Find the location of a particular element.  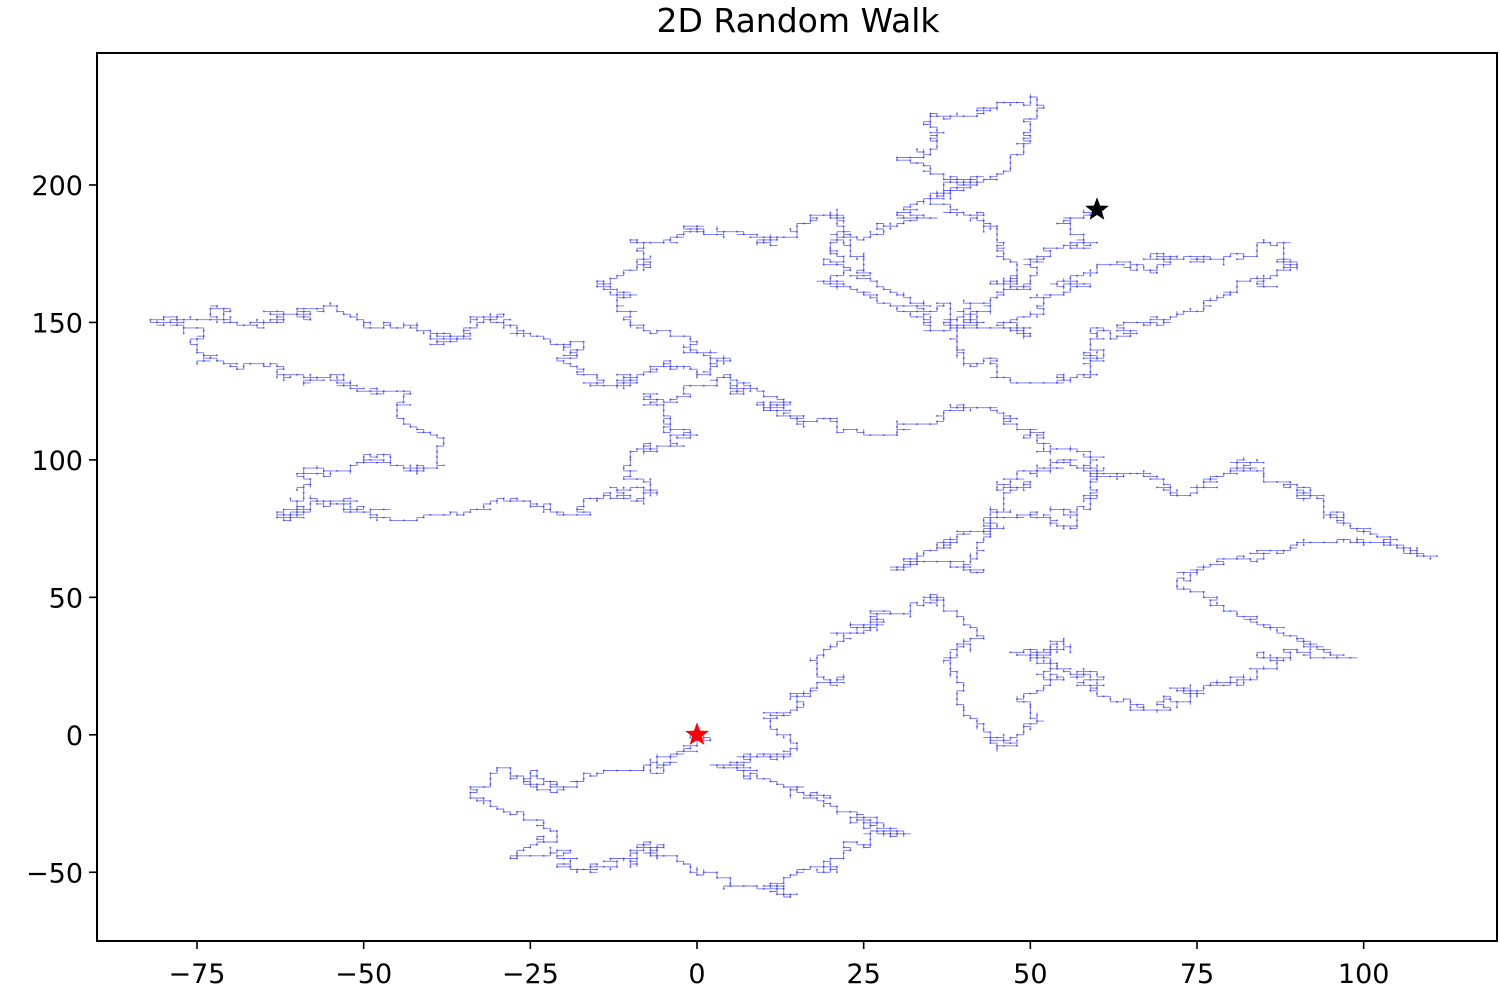

x-tick-label: −50 is located at coordinates (363, 974).